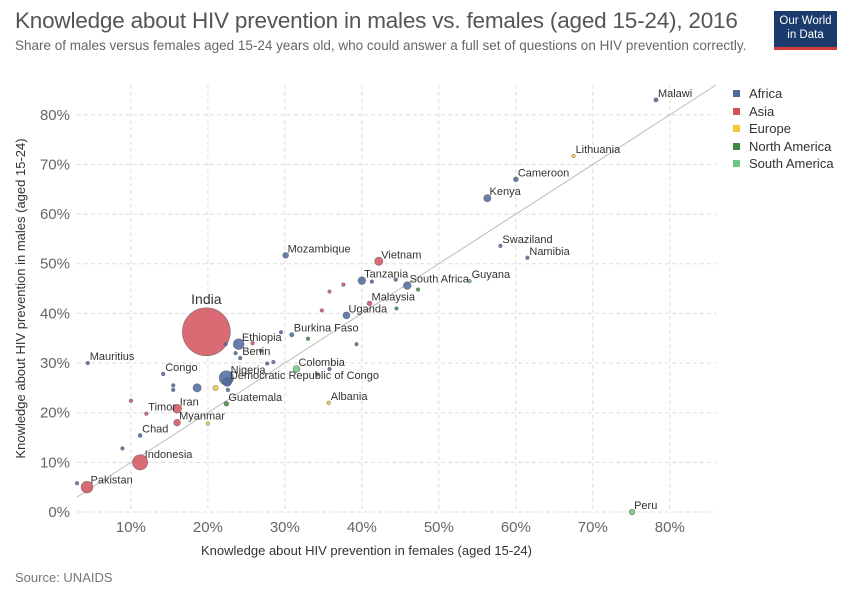 The image size is (850, 600). What do you see at coordinates (805, 21) in the screenshot?
I see `logo-line-1: Our World` at bounding box center [805, 21].